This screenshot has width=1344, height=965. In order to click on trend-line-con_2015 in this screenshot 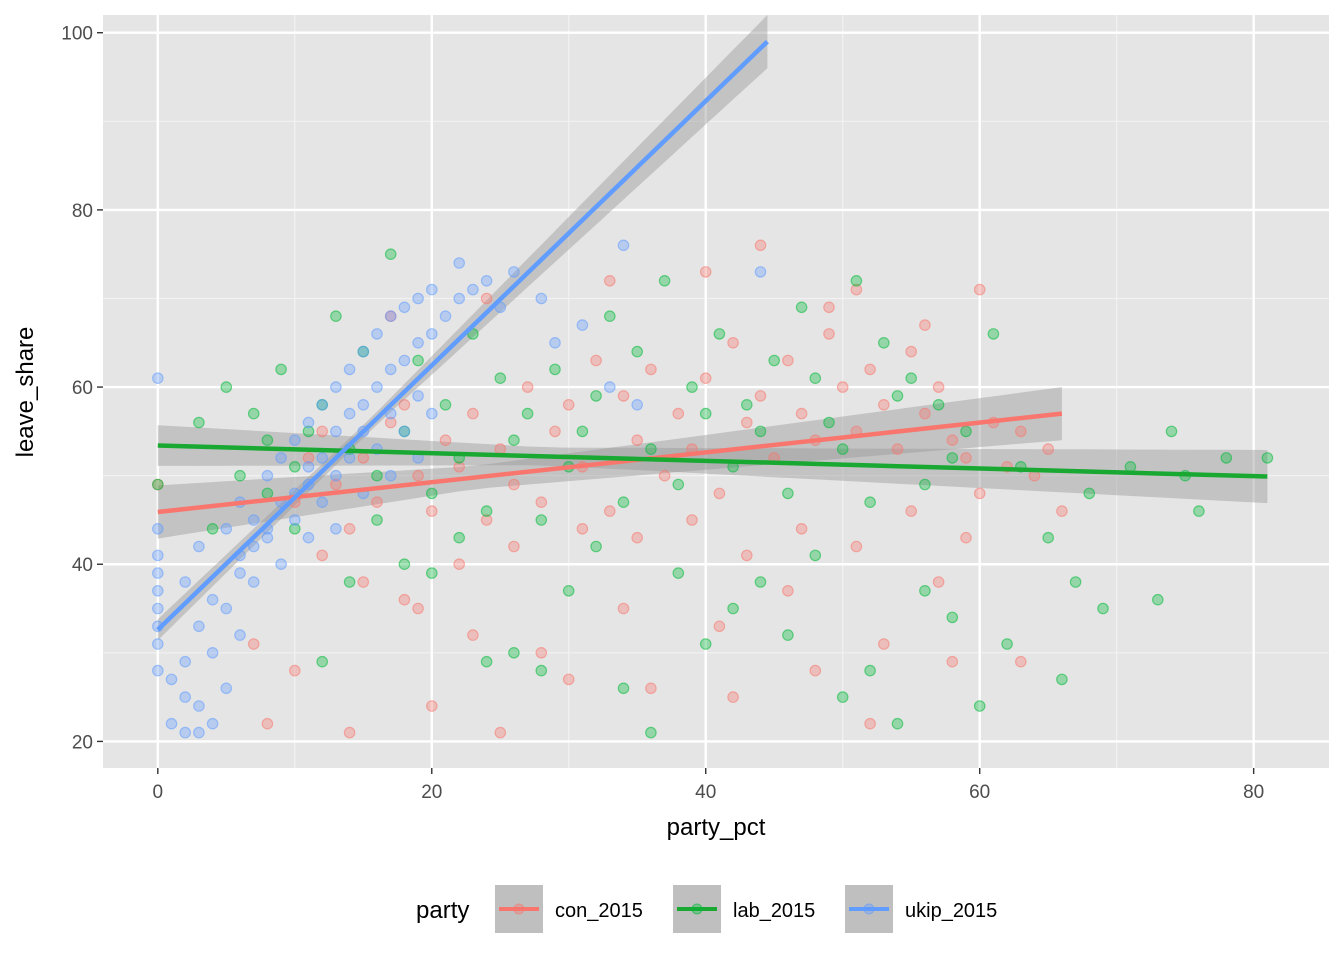, I will do `click(610, 463)`.